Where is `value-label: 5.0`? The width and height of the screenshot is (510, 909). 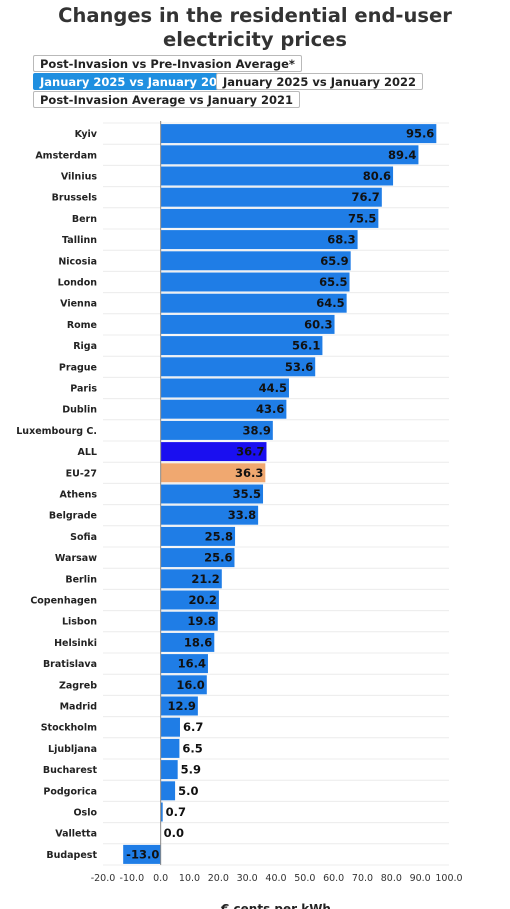
value-label: 5.0 is located at coordinates (188, 791).